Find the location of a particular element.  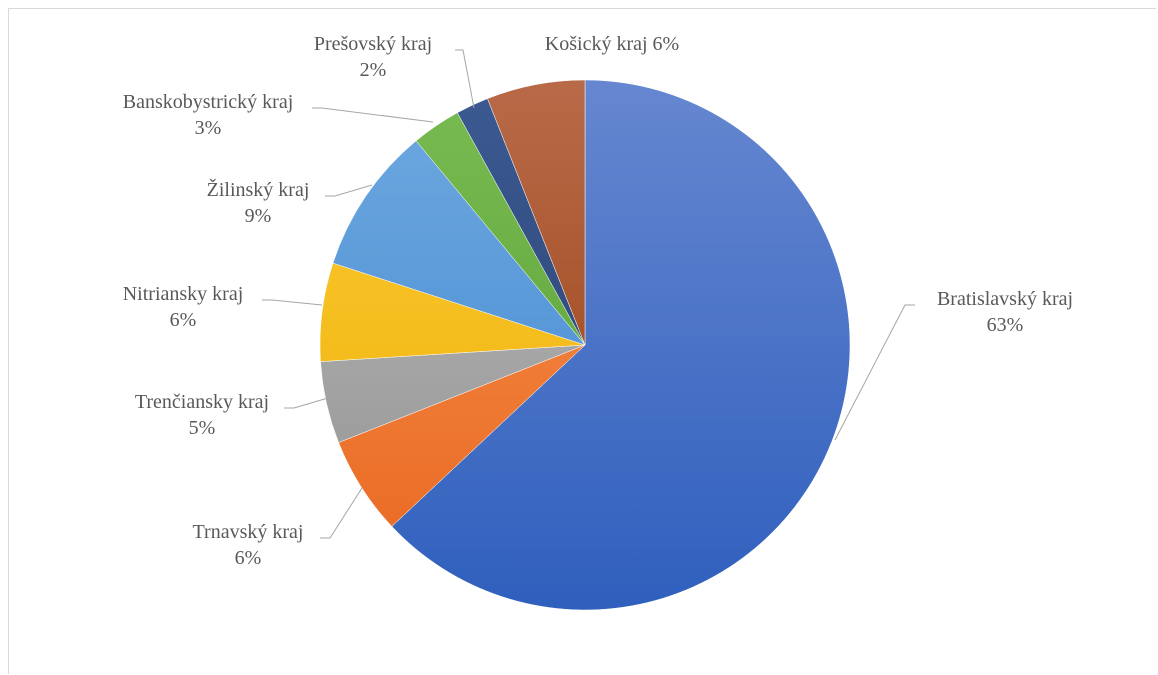

slice-label-7: Košický kraj 6% is located at coordinates (612, 44).